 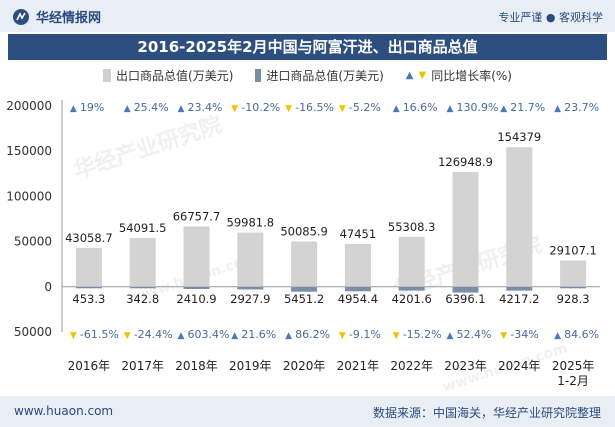 I want to click on y-tick-label: 150000, so click(x=29, y=151).